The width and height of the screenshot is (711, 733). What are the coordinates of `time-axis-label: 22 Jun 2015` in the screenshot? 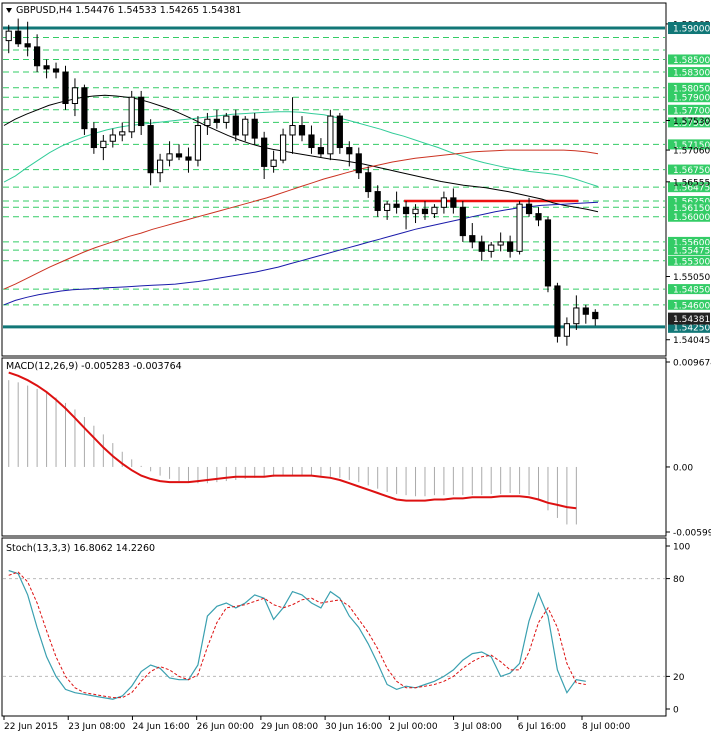 It's located at (31, 727).